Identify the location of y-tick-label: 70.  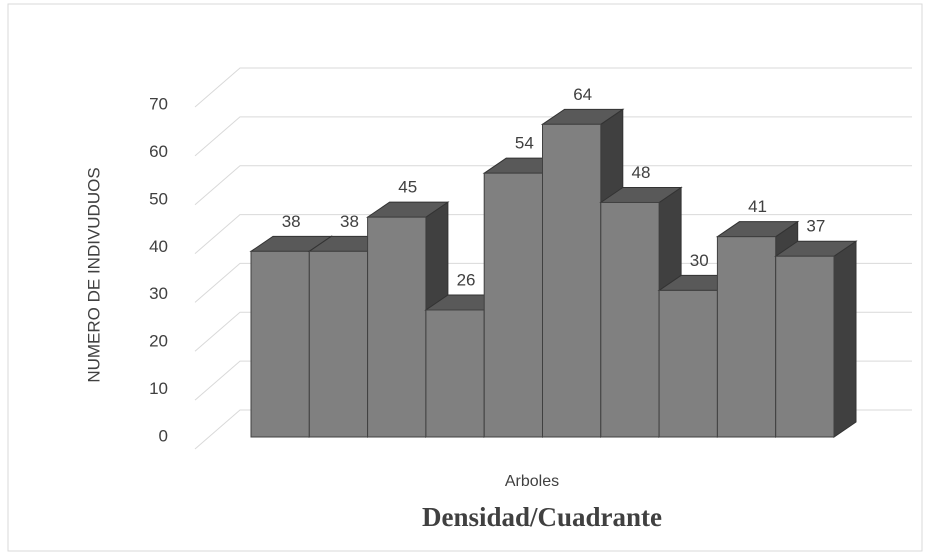
(158, 103).